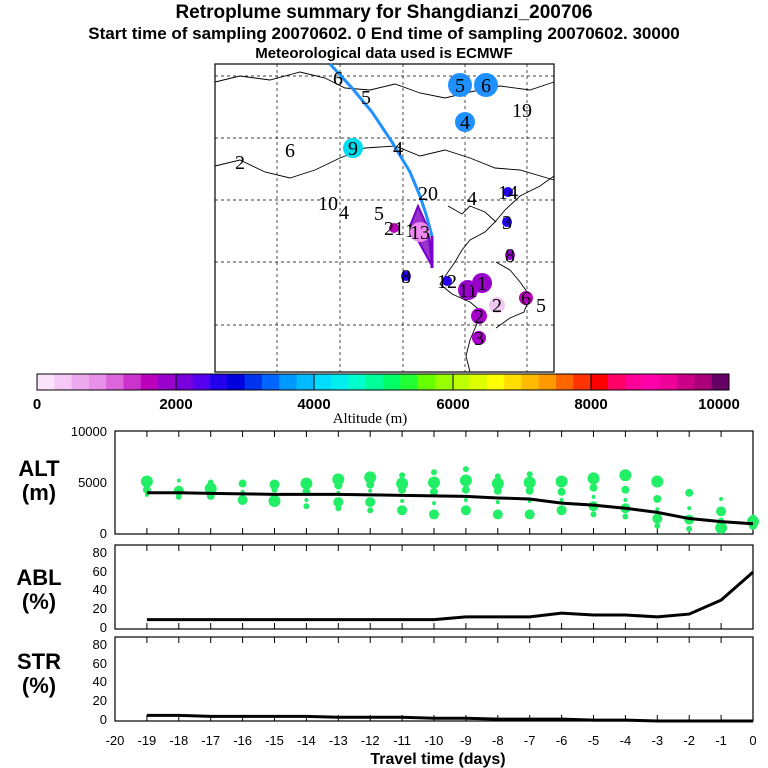 The image size is (768, 768). What do you see at coordinates (242, 740) in the screenshot?
I see `x-tick-label: -16` at bounding box center [242, 740].